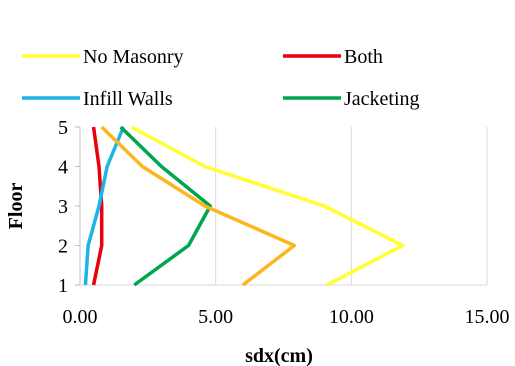 The image size is (515, 366). What do you see at coordinates (63, 247) in the screenshot?
I see `y-tick-label: 2` at bounding box center [63, 247].